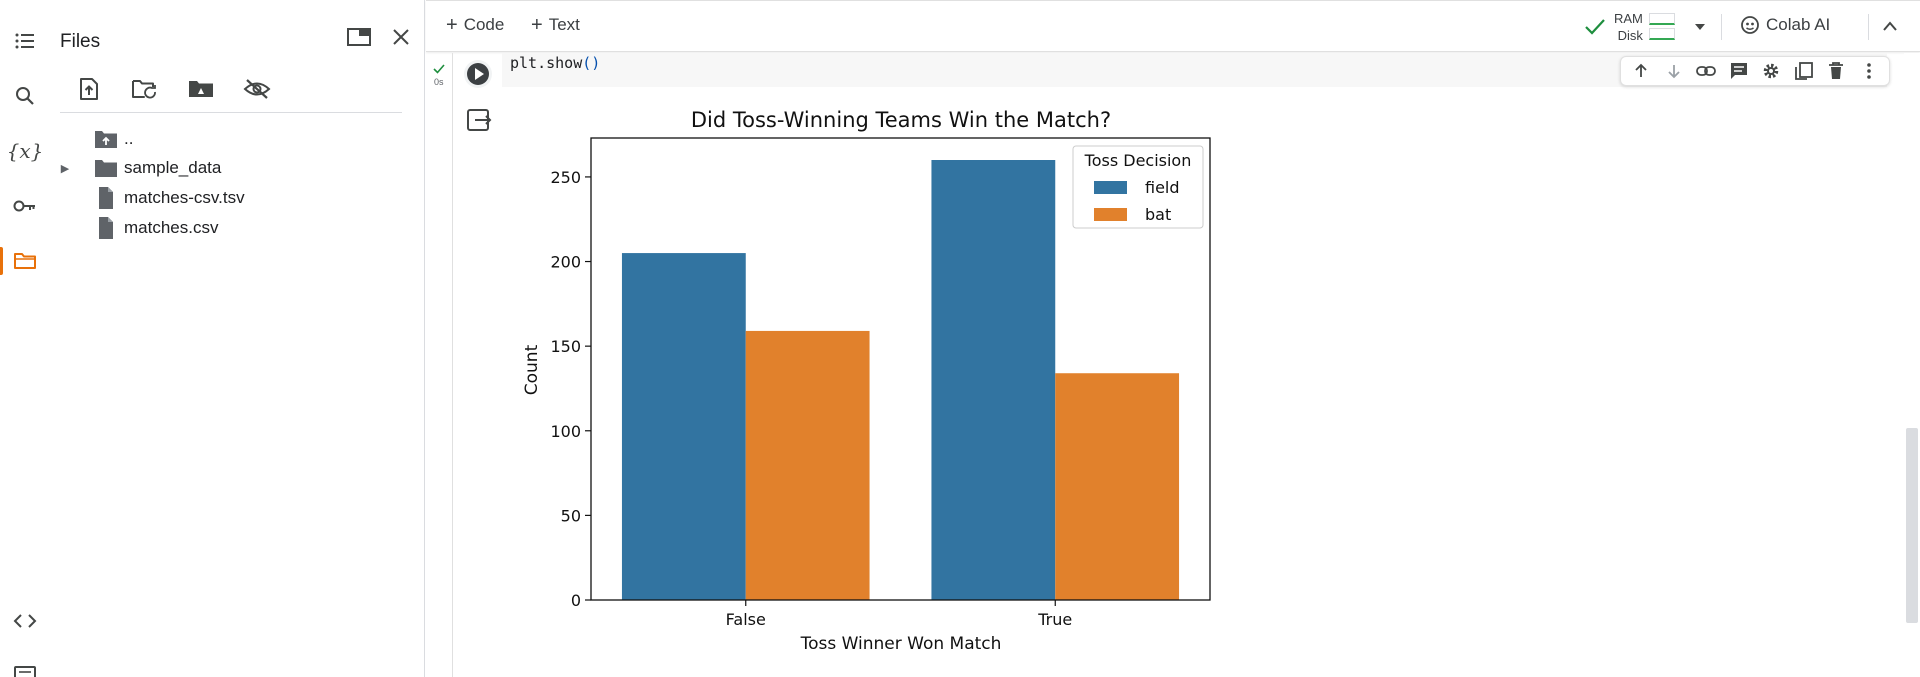 The width and height of the screenshot is (1920, 677). Describe the element at coordinates (565, 431) in the screenshot. I see `y-tick-label: 100` at that location.